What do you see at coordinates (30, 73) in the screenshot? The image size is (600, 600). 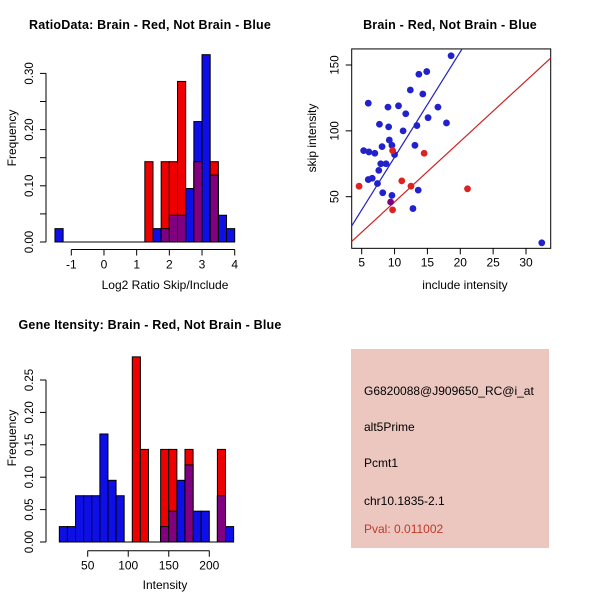 I see `tick-label: 0.30` at bounding box center [30, 73].